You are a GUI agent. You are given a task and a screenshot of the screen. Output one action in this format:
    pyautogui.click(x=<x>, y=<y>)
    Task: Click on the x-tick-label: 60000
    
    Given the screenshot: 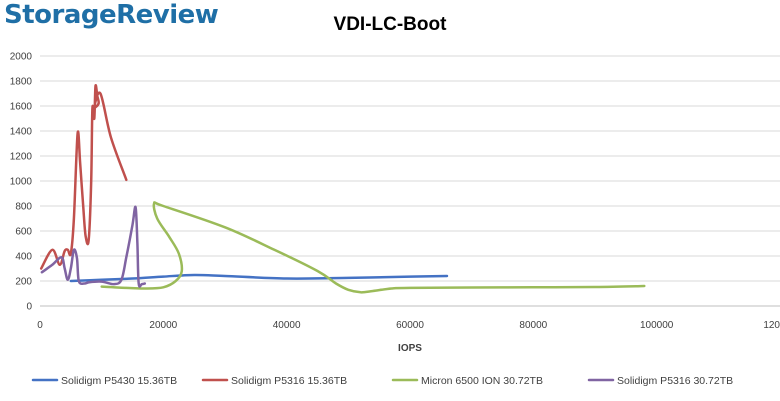 What is the action you would take?
    pyautogui.click(x=410, y=325)
    